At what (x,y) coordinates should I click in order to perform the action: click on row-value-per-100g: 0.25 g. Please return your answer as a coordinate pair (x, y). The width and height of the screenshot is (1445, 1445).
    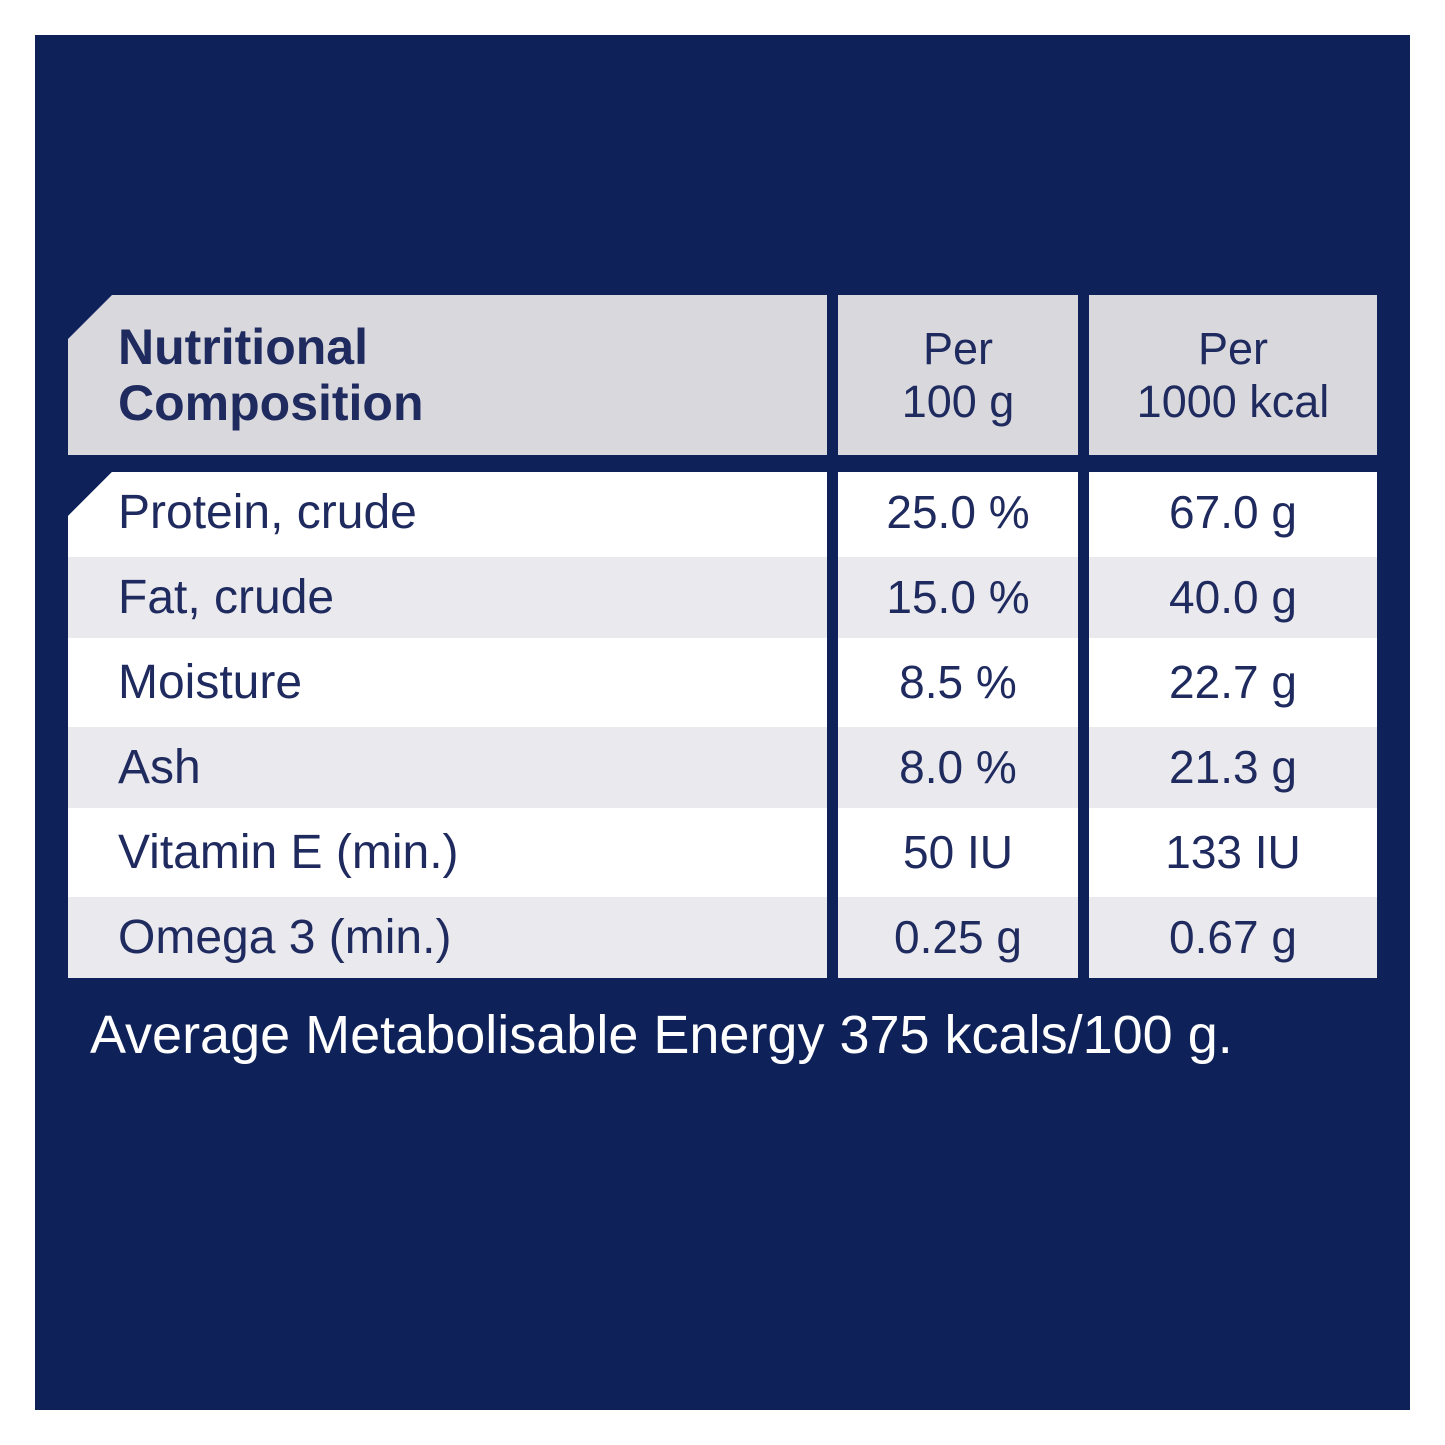
    Looking at the image, I should click on (958, 937).